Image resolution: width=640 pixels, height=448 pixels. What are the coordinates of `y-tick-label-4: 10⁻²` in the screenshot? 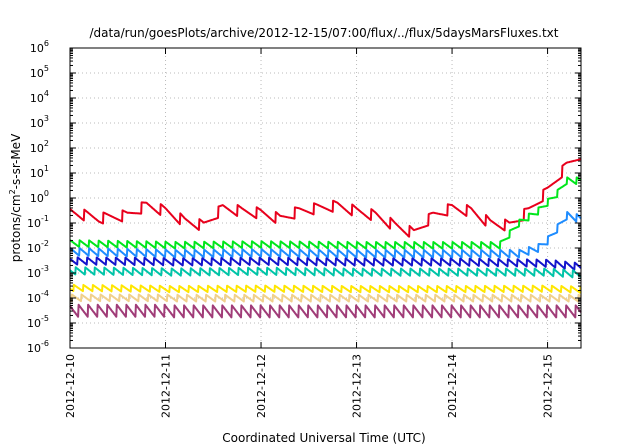 It's located at (38, 247).